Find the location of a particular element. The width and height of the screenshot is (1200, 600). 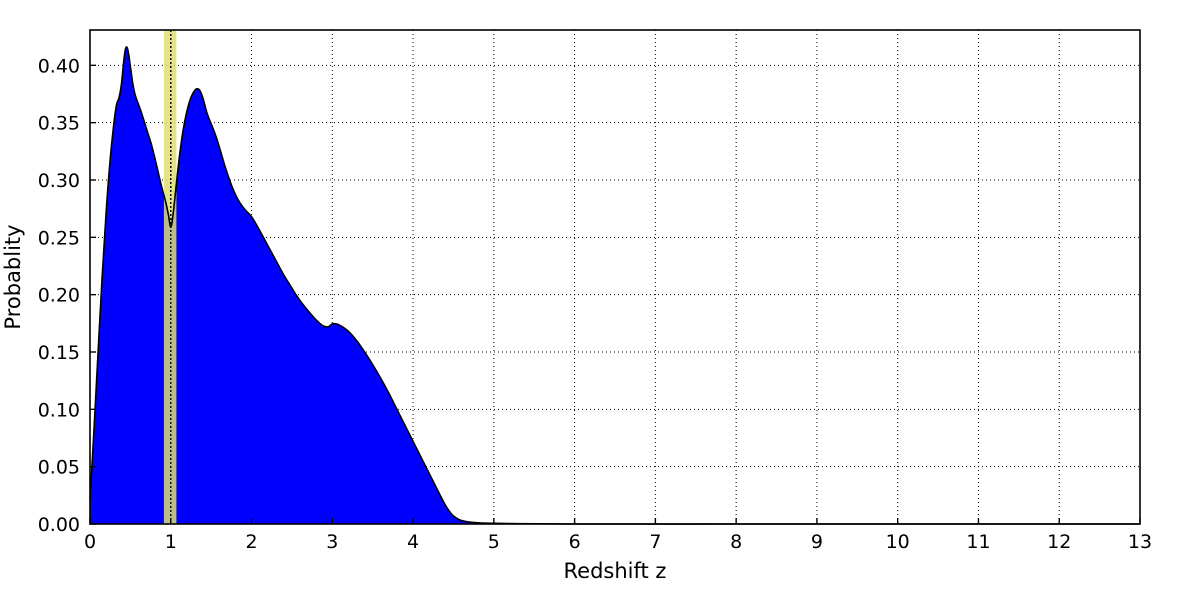

x-tick-label: 9 is located at coordinates (817, 542).